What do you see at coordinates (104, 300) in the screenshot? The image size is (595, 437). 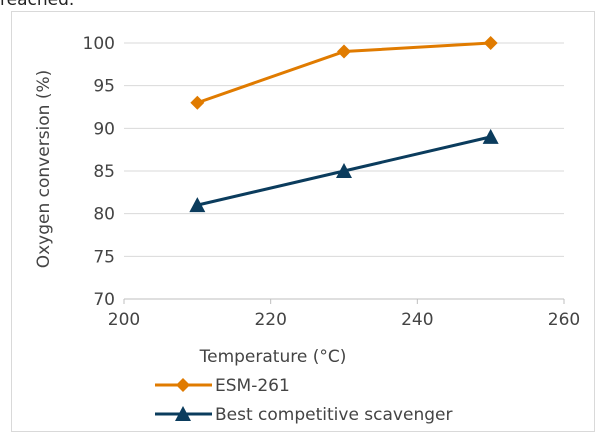 I see `y-tick-label: 70` at bounding box center [104, 300].